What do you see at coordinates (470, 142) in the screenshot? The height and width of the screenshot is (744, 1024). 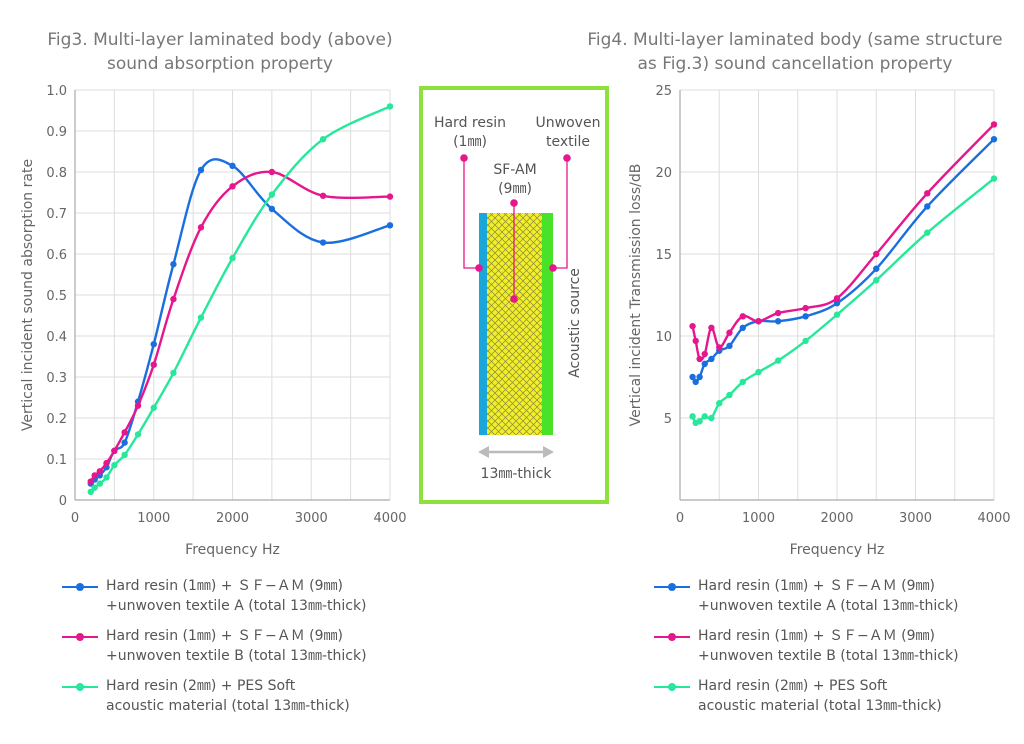 I see `hard-resin-thickness: (1㎜)` at bounding box center [470, 142].